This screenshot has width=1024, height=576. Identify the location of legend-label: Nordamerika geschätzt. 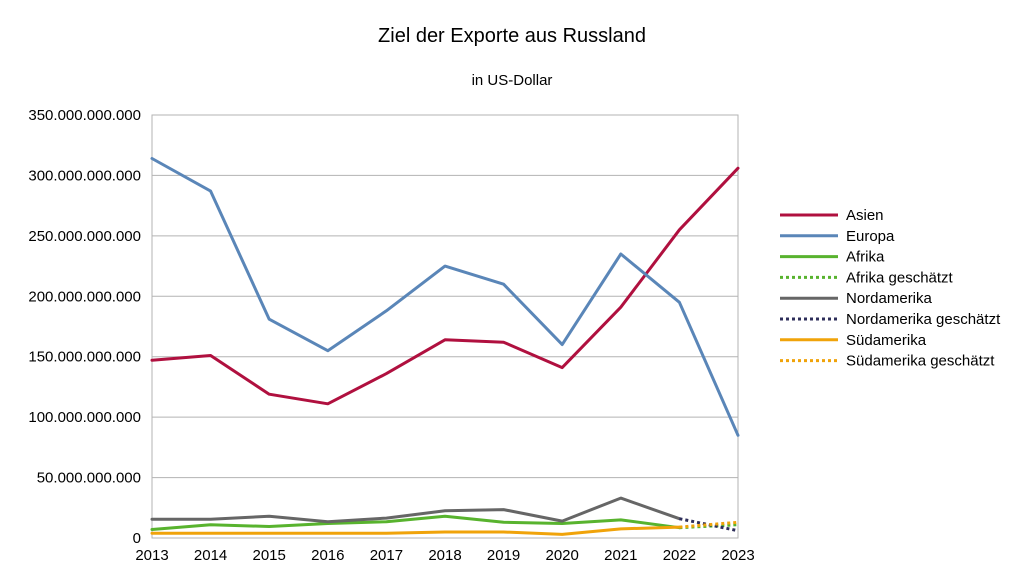
(923, 319).